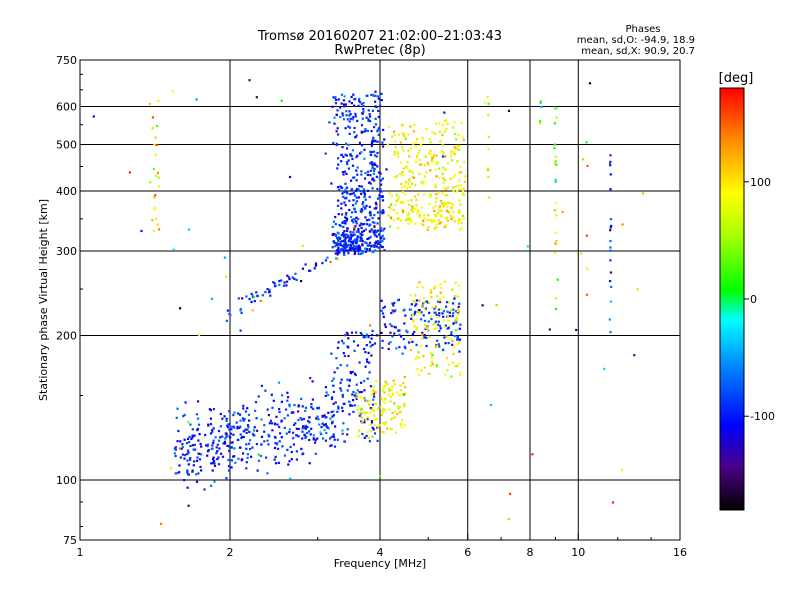  What do you see at coordinates (66, 191) in the screenshot?
I see `y-tick-label: 400` at bounding box center [66, 191].